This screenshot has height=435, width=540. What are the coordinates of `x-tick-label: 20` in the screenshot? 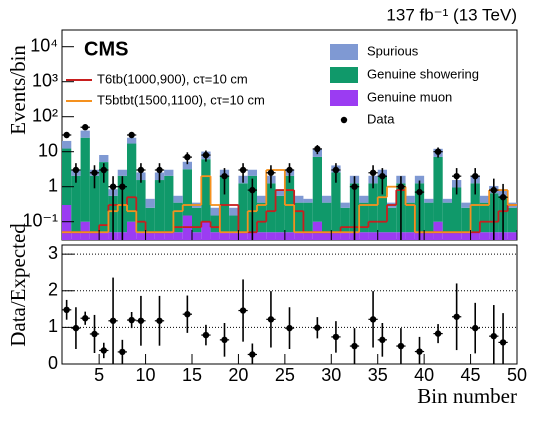 It's located at (238, 375).